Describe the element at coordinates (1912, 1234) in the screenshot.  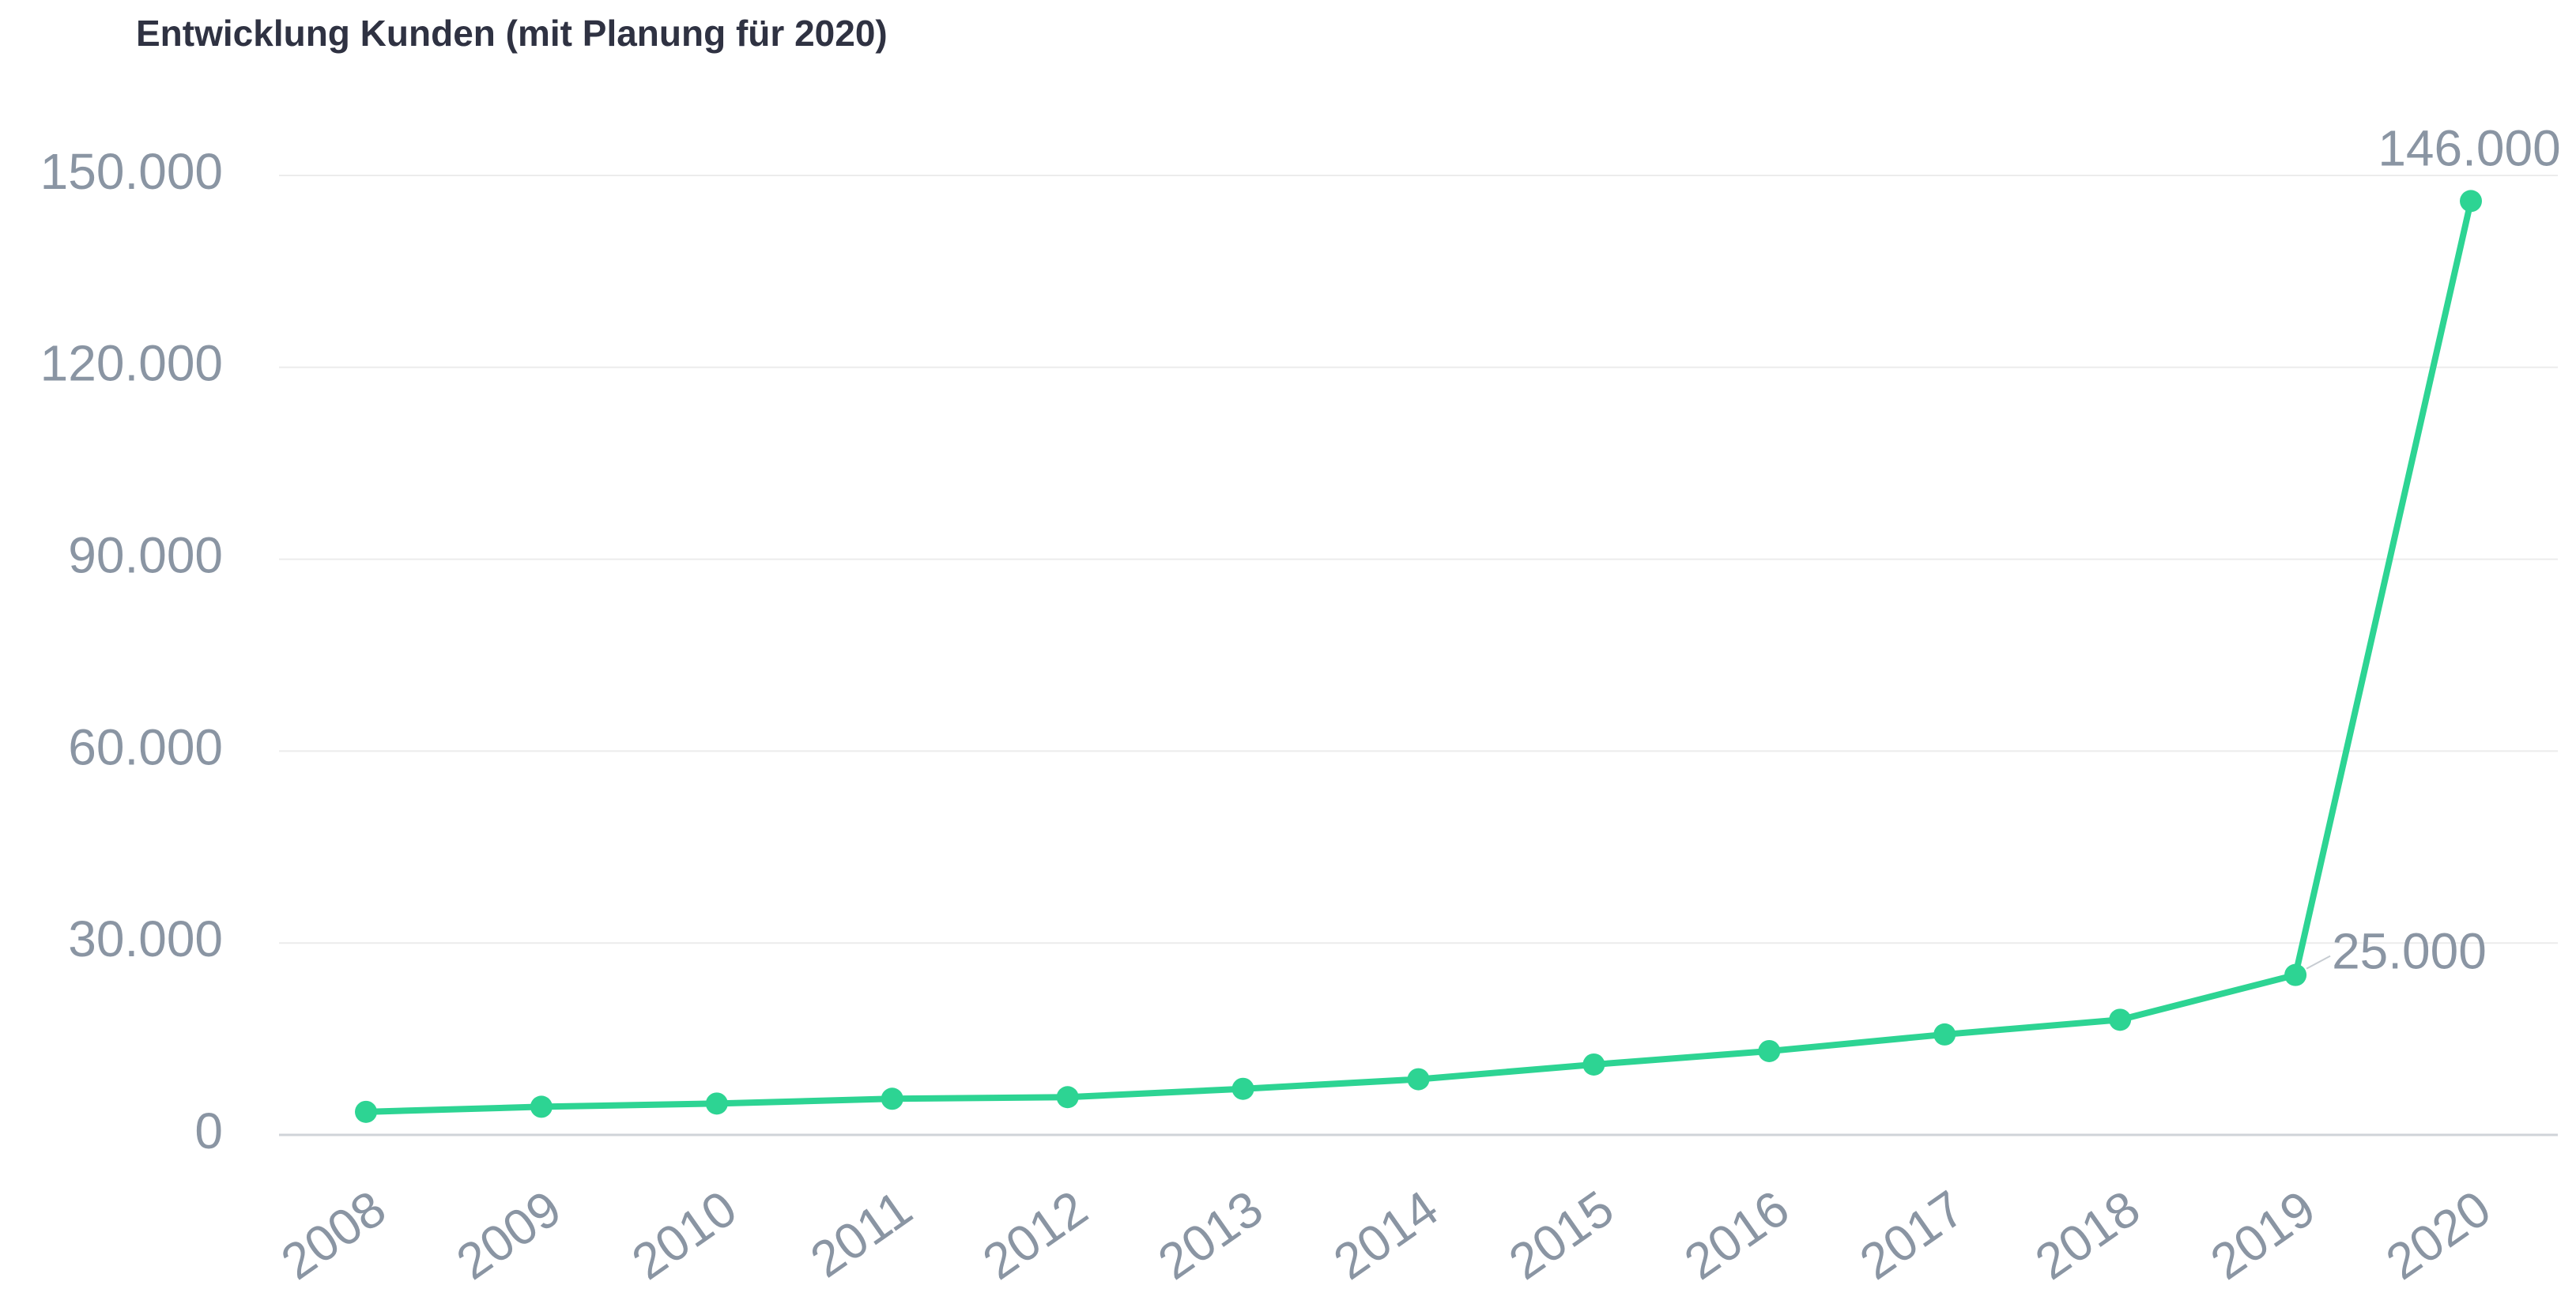
I see `x-tick-label: 2017` at that location.